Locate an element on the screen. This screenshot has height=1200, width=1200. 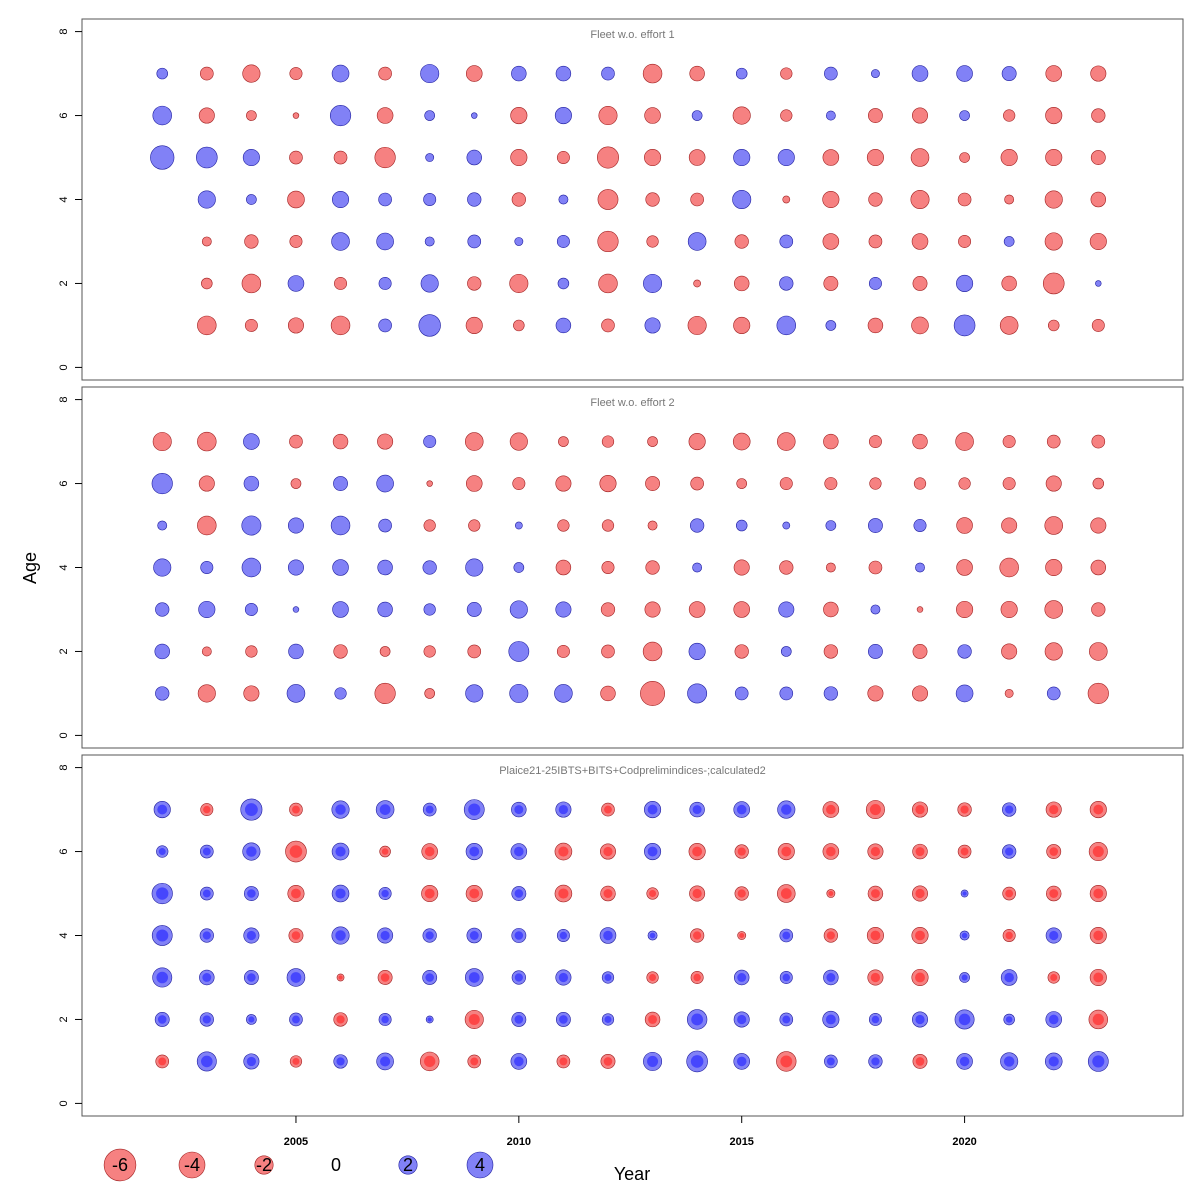
y-tick-label: 0 is located at coordinates (64, 367).